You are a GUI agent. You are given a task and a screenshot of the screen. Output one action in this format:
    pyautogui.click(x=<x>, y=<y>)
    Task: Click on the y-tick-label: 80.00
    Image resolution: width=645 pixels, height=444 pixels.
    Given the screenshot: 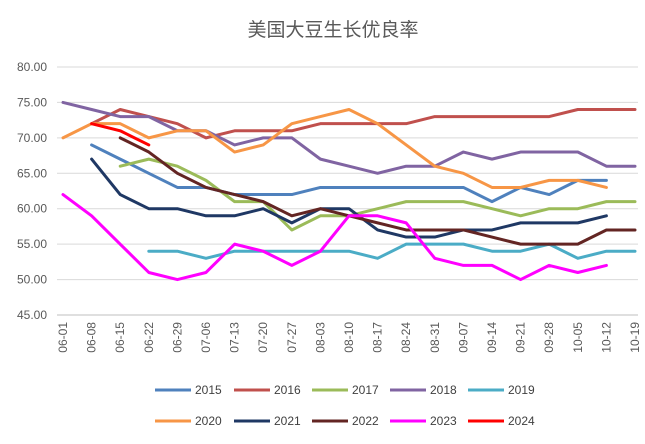 What is the action you would take?
    pyautogui.click(x=32, y=67)
    